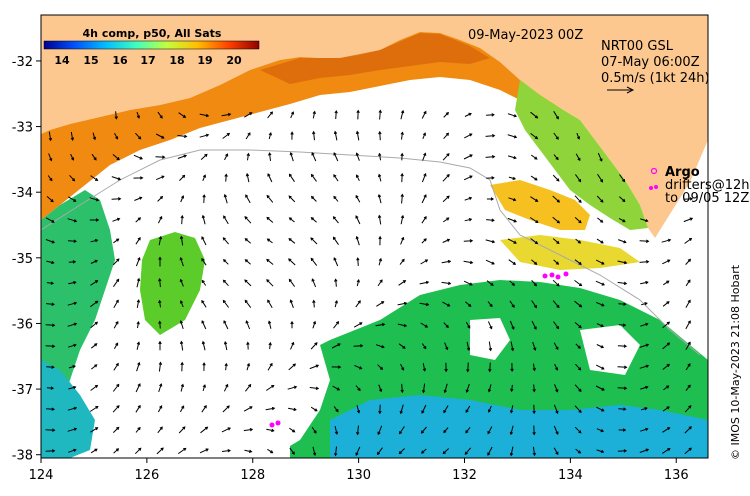  Describe the element at coordinates (204, 60) in the screenshot. I see `colorbar-tick: 19` at that location.